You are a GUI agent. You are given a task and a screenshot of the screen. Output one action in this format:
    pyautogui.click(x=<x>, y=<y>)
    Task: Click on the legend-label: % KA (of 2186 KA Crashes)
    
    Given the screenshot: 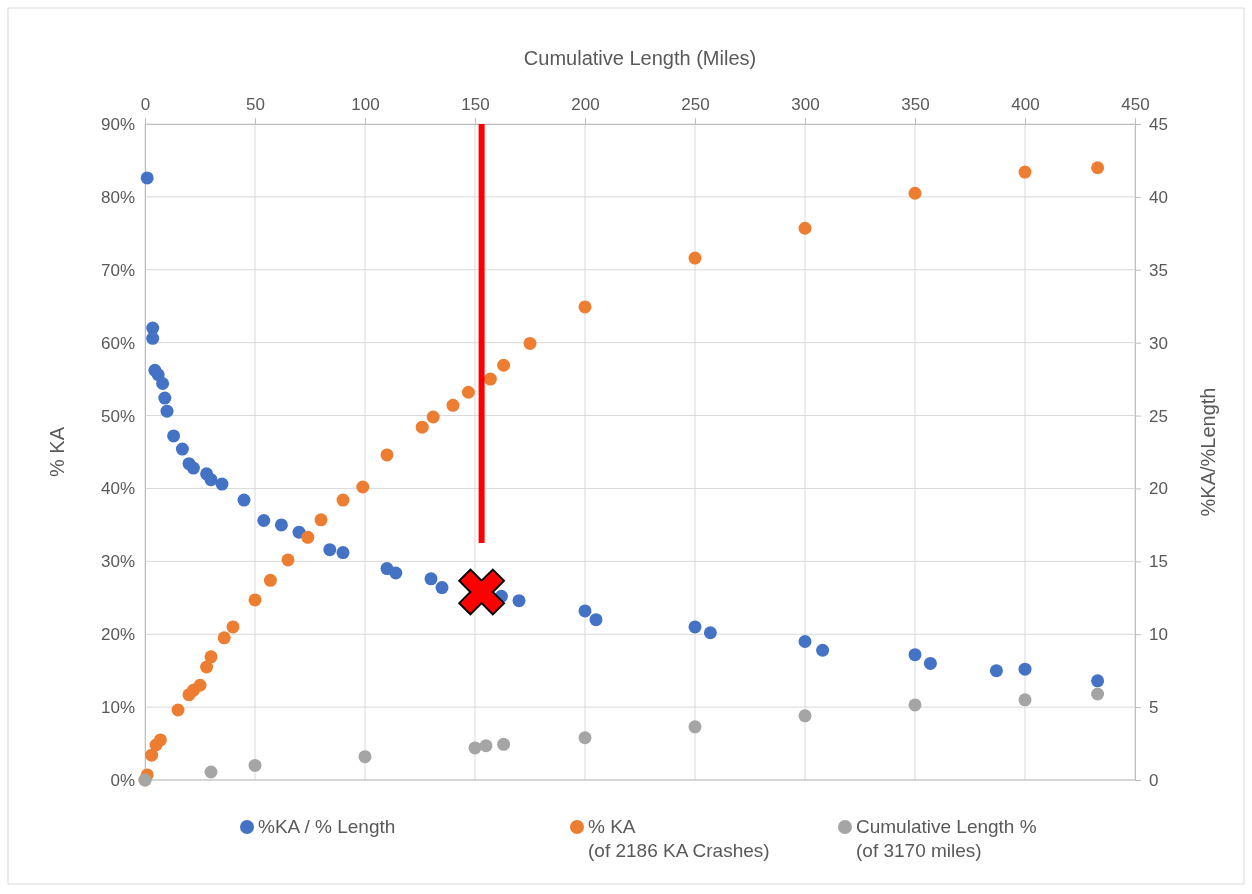 What is the action you would take?
    pyautogui.click(x=679, y=838)
    